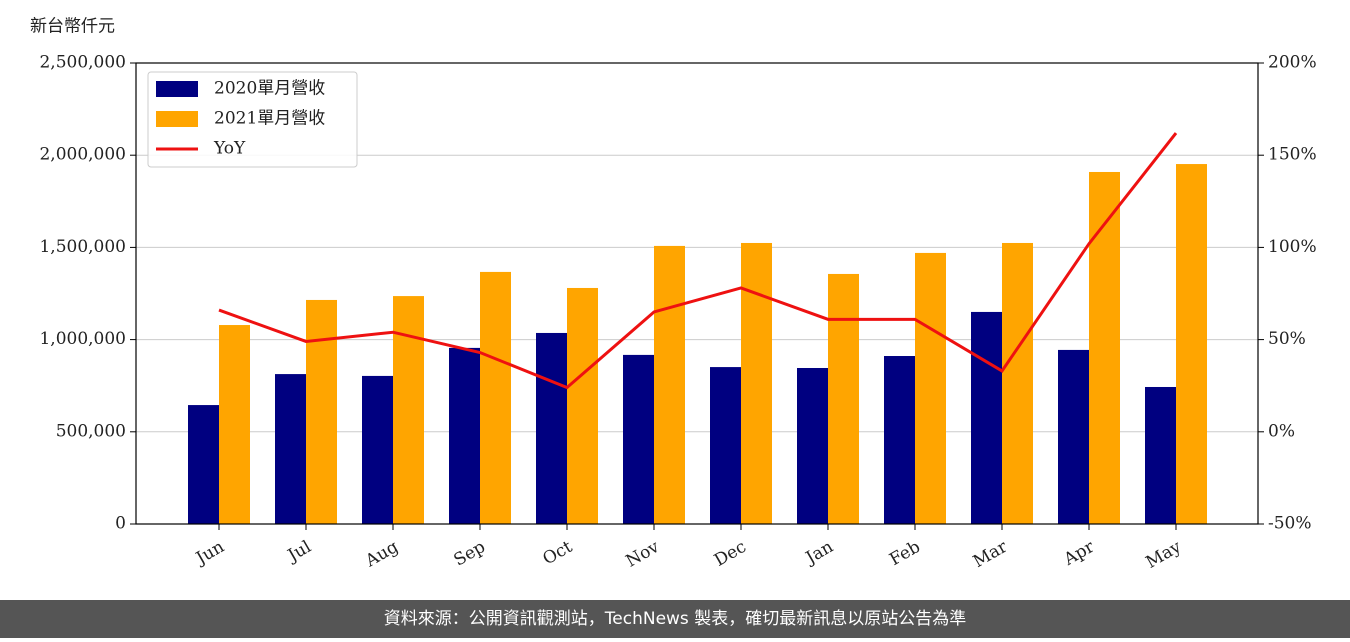 The image size is (1350, 642). I want to click on footer, so click(675, 619).